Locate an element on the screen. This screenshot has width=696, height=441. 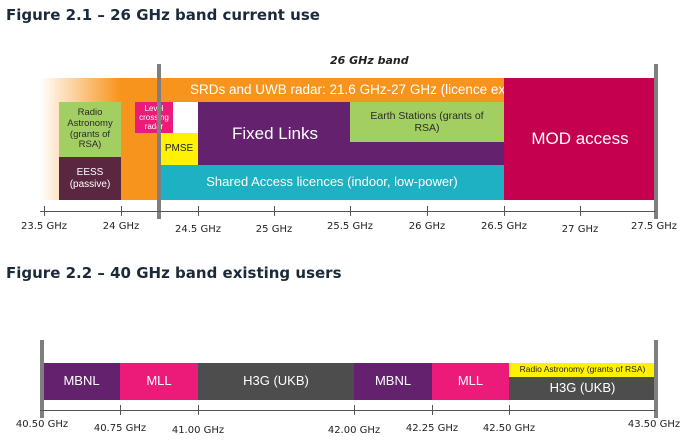
eess-block: EESS (passive) is located at coordinates (90, 178).